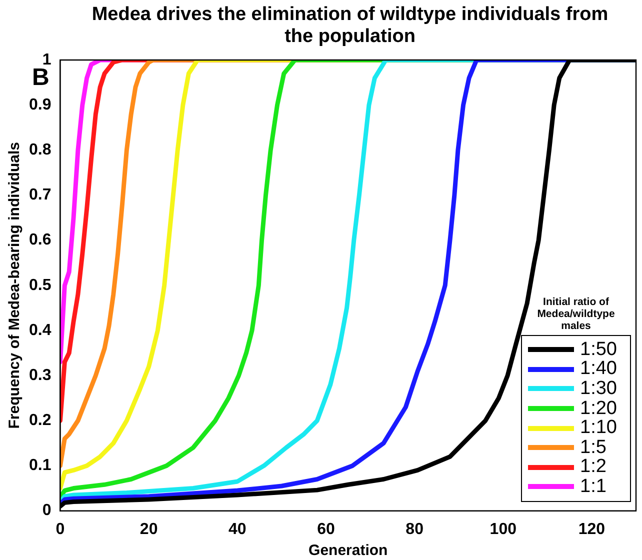 The height and width of the screenshot is (560, 642). What do you see at coordinates (60, 529) in the screenshot?
I see `x-tick-label: 0` at bounding box center [60, 529].